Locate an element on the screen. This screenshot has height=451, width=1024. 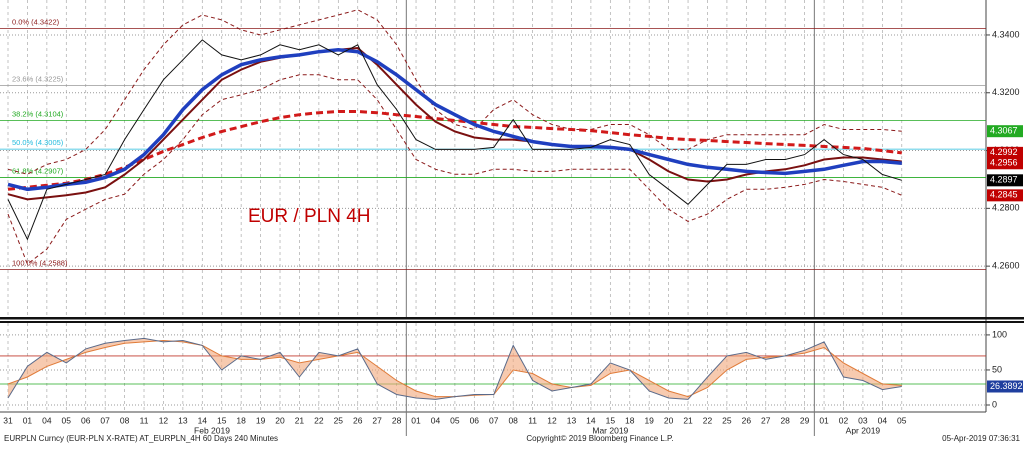
level-label: 0.0% (4.3422) is located at coordinates (36, 22).